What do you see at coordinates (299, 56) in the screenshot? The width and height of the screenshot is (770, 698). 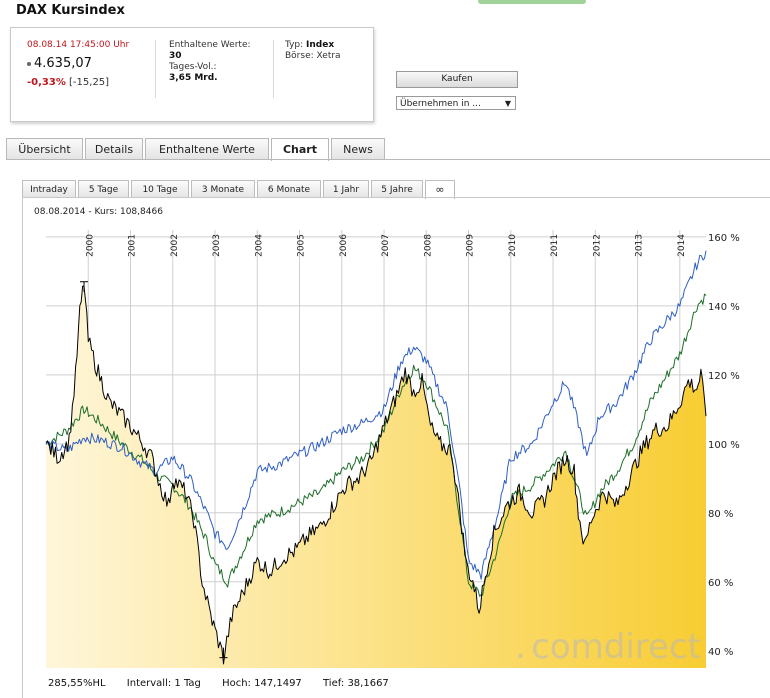 I see `exchange-label: Börse:` at bounding box center [299, 56].